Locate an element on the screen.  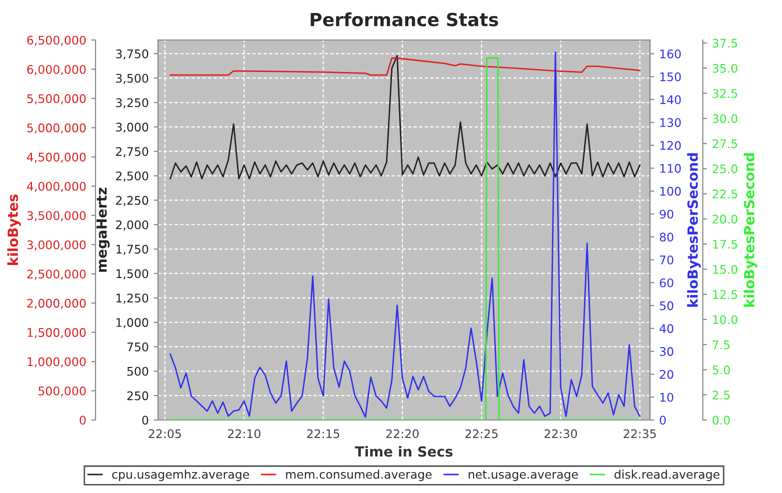
y3-tick-label: 20 is located at coordinates (667, 374).